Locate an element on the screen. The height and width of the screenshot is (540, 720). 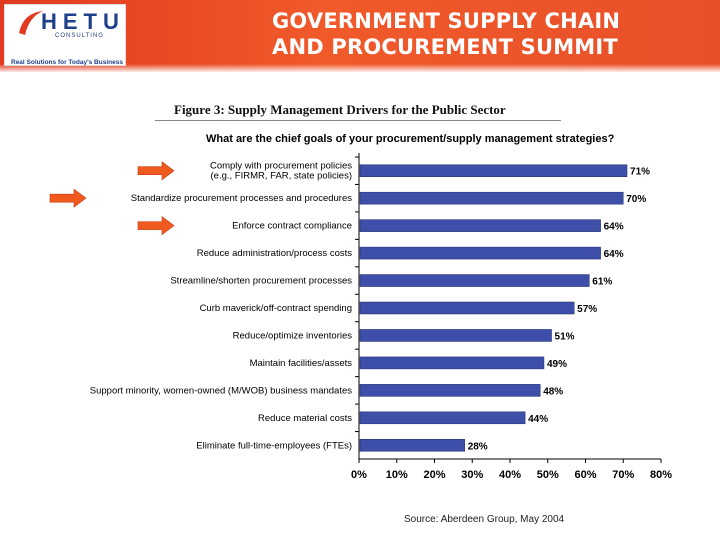
category-label: Eliminate full-time-employees (FTEs) is located at coordinates (274, 445).